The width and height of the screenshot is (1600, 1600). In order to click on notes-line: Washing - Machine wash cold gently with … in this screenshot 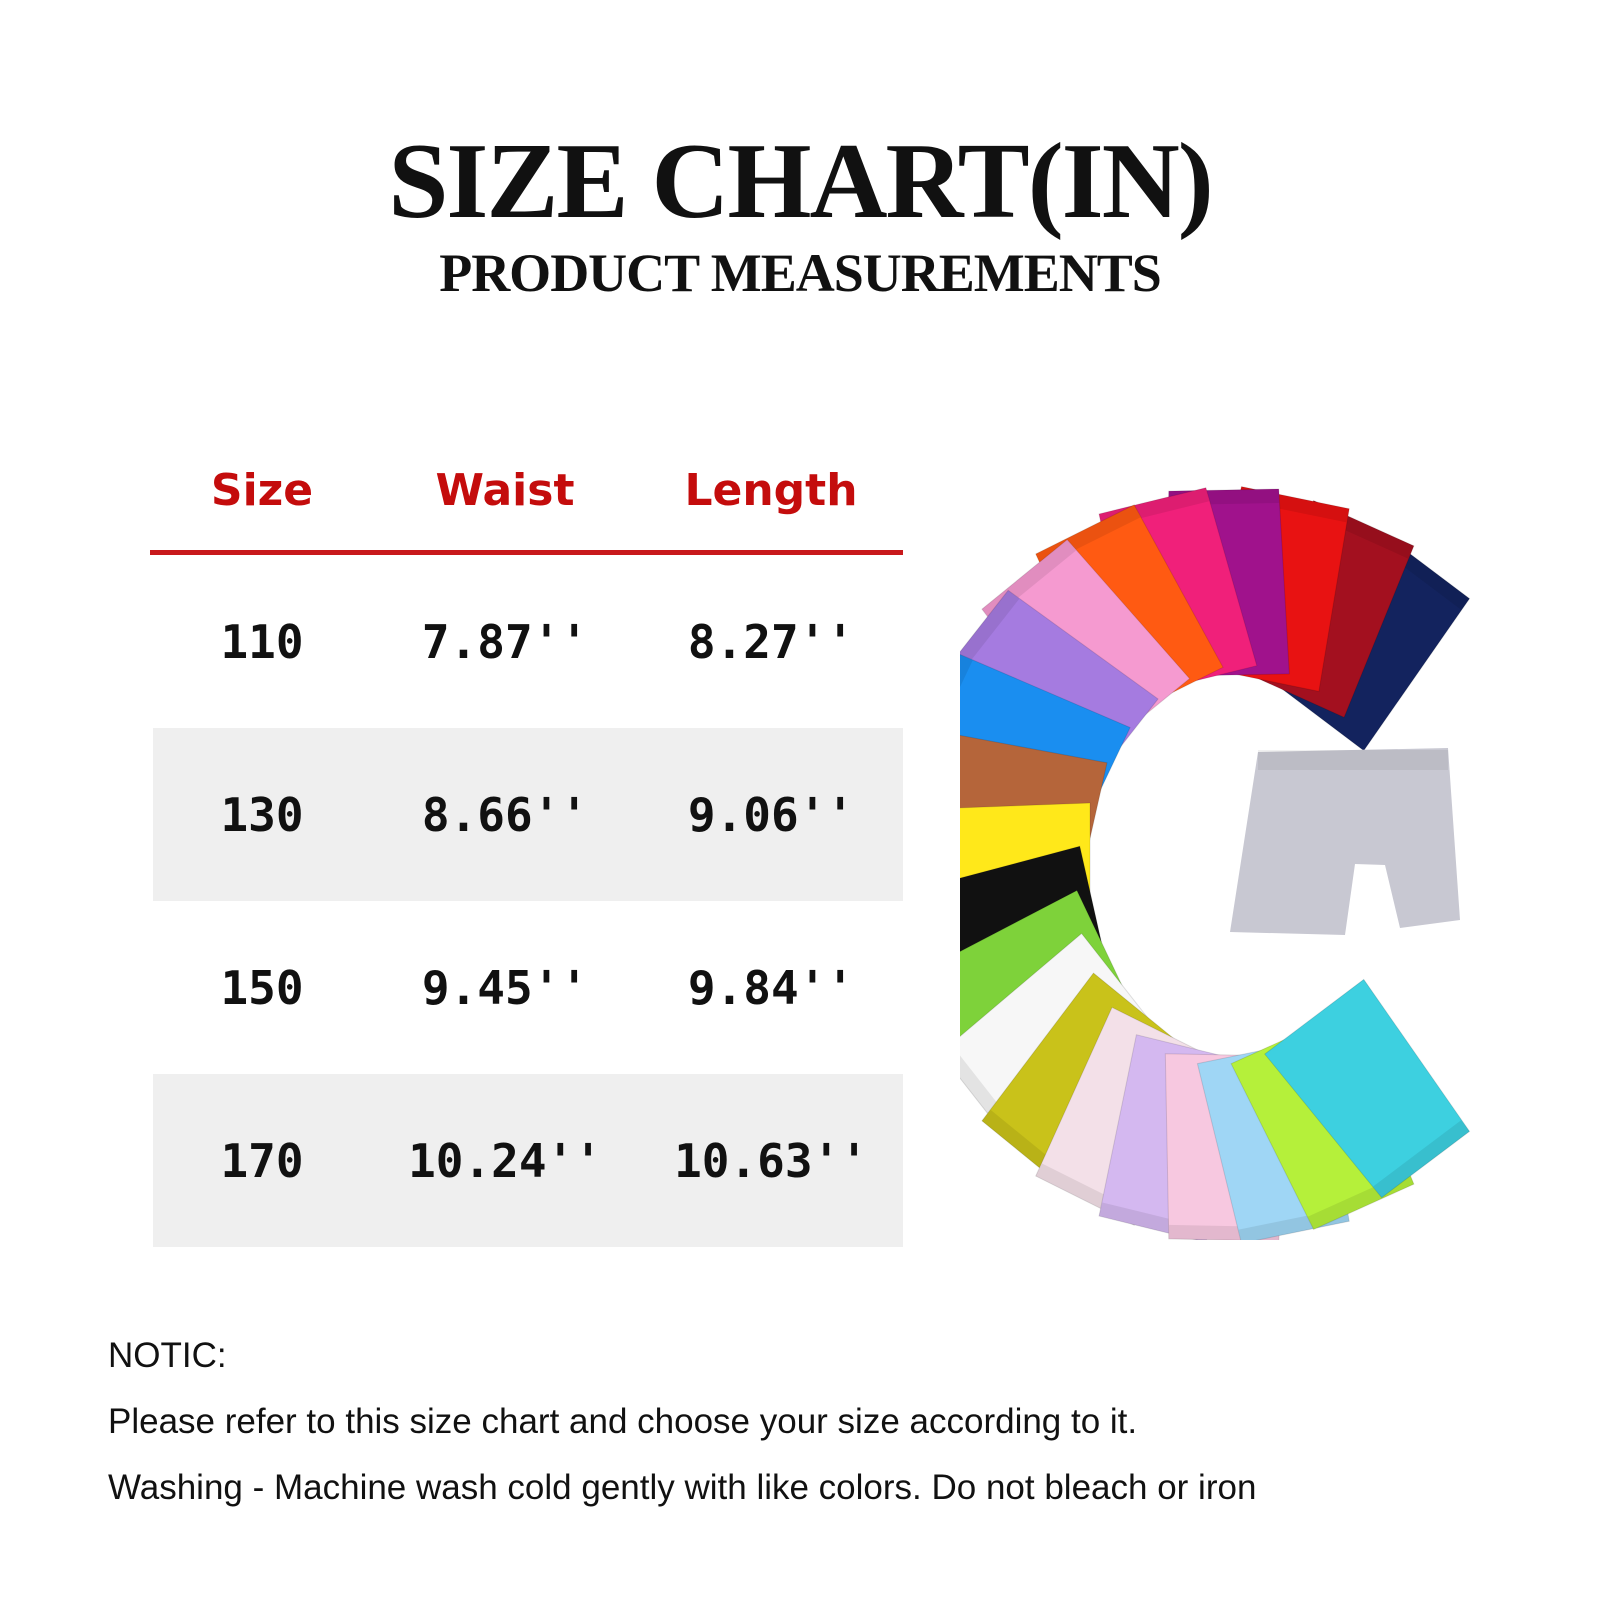, I will do `click(682, 1487)`.